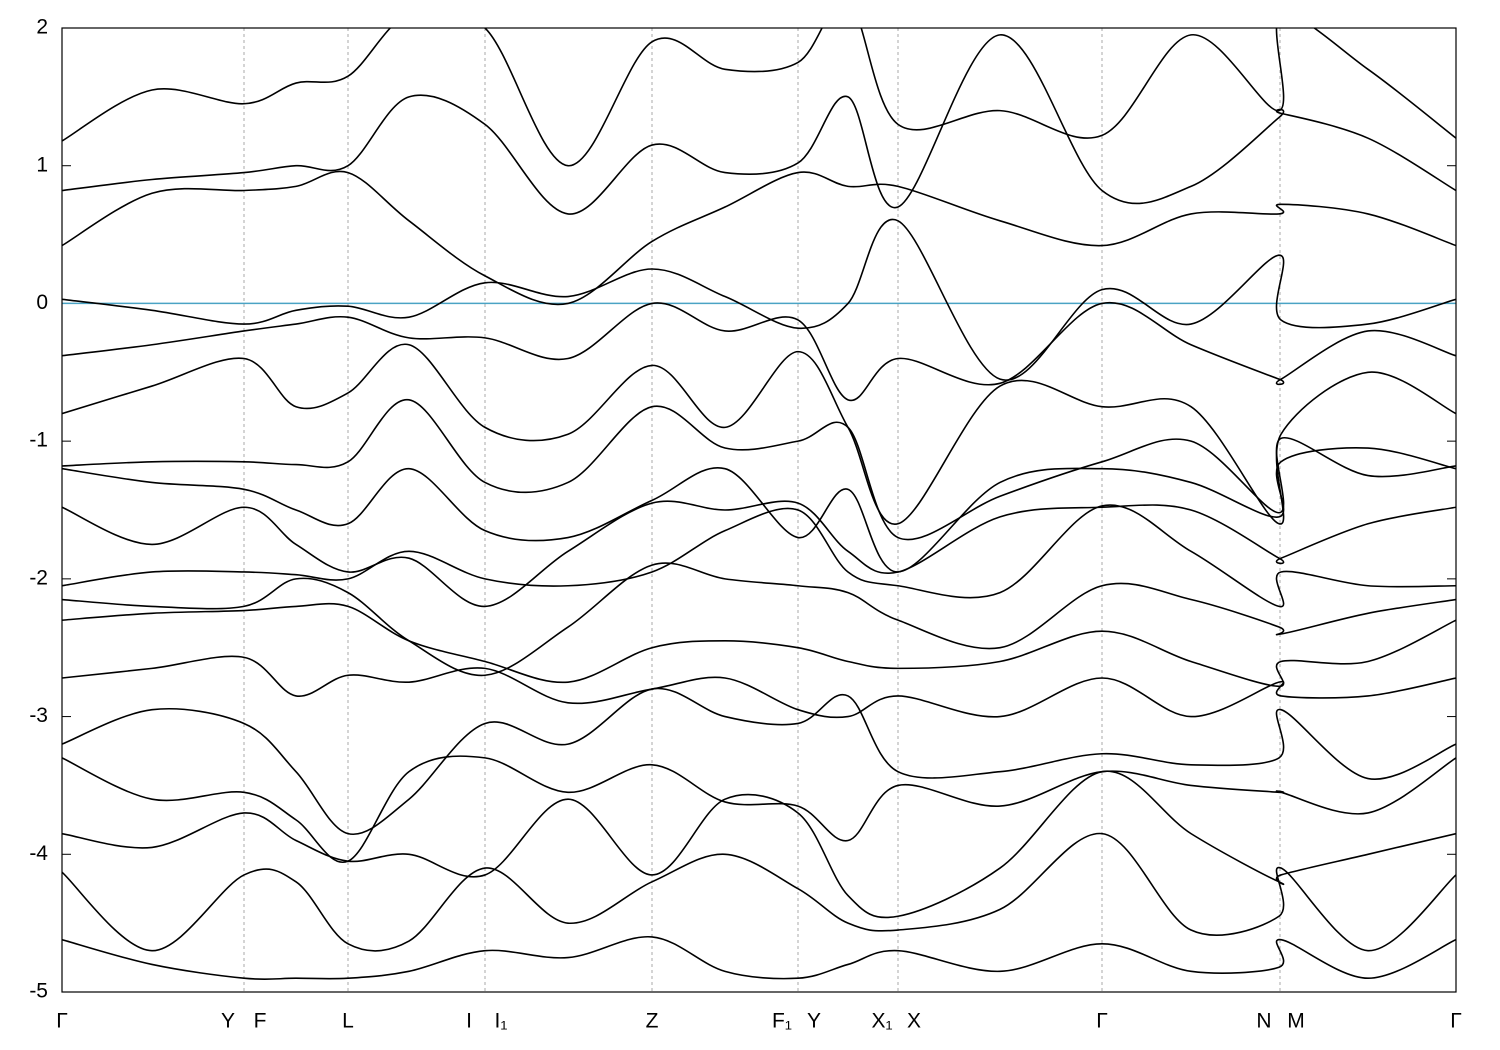 The width and height of the screenshot is (1500, 1050). I want to click on y-tick-label: -5, so click(38, 991).